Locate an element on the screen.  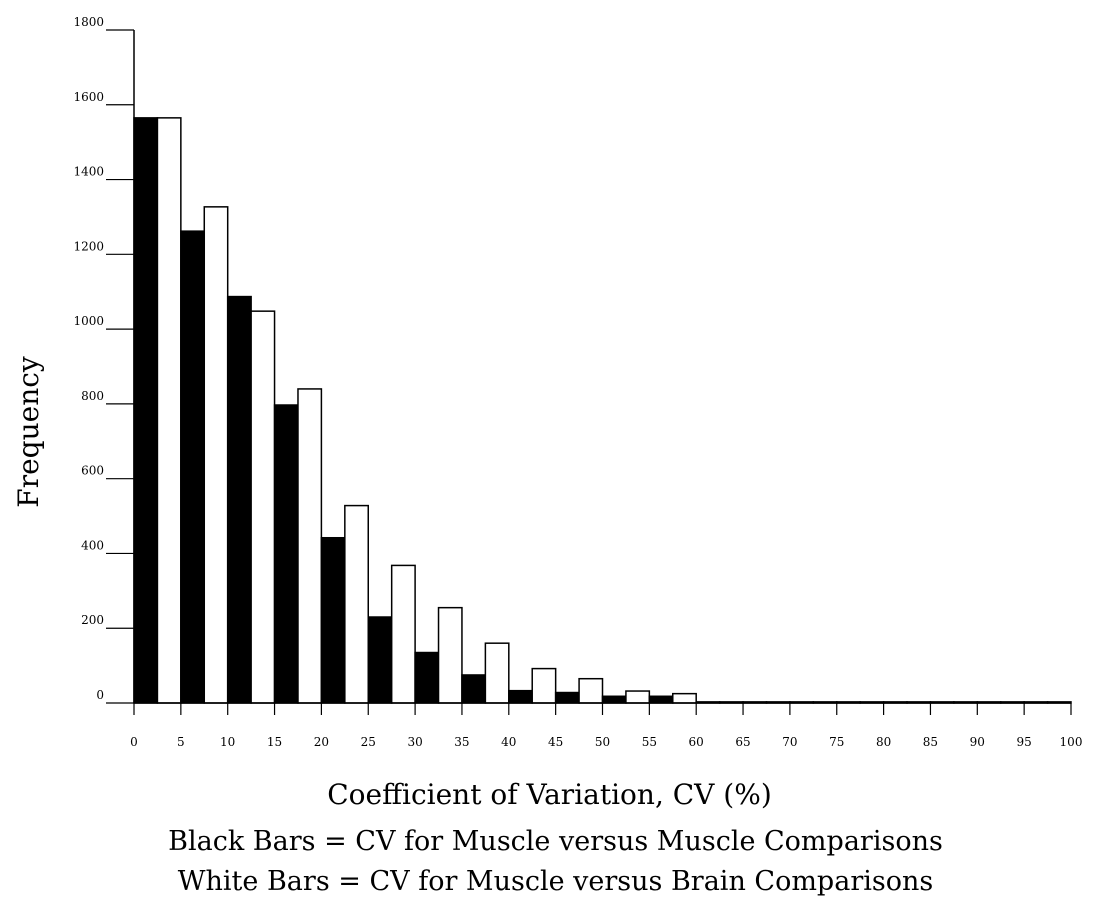
y-tick-label-800: 800 is located at coordinates (92, 396).